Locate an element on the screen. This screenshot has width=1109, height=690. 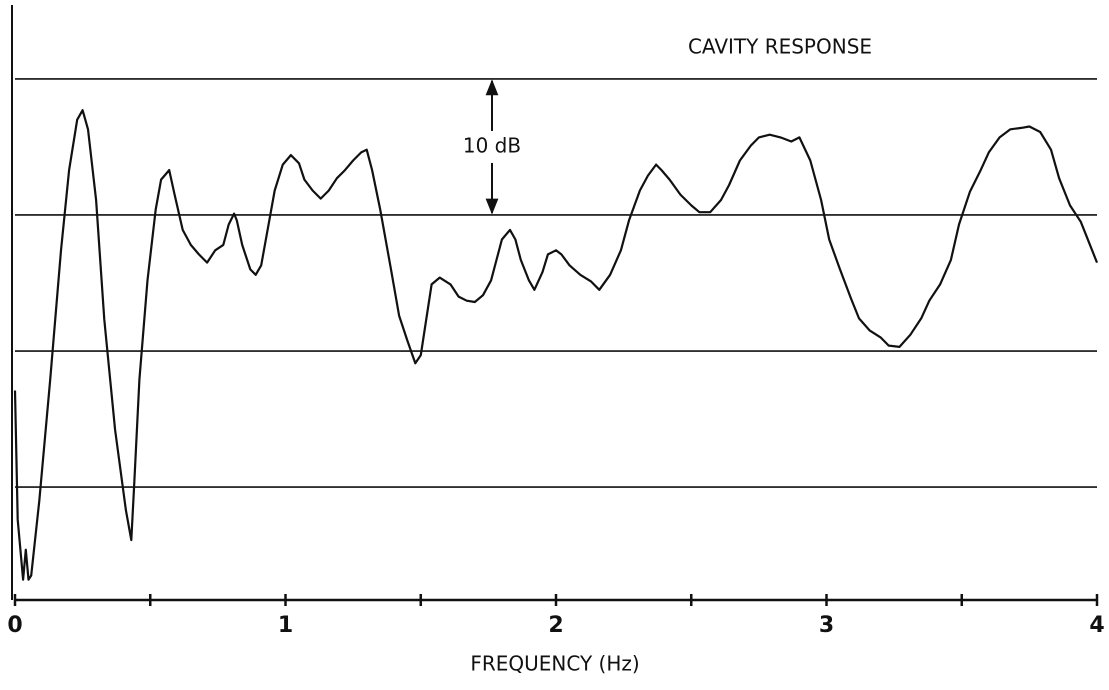
x-axis-label: FREQUENCY (Hz) is located at coordinates (554, 664).